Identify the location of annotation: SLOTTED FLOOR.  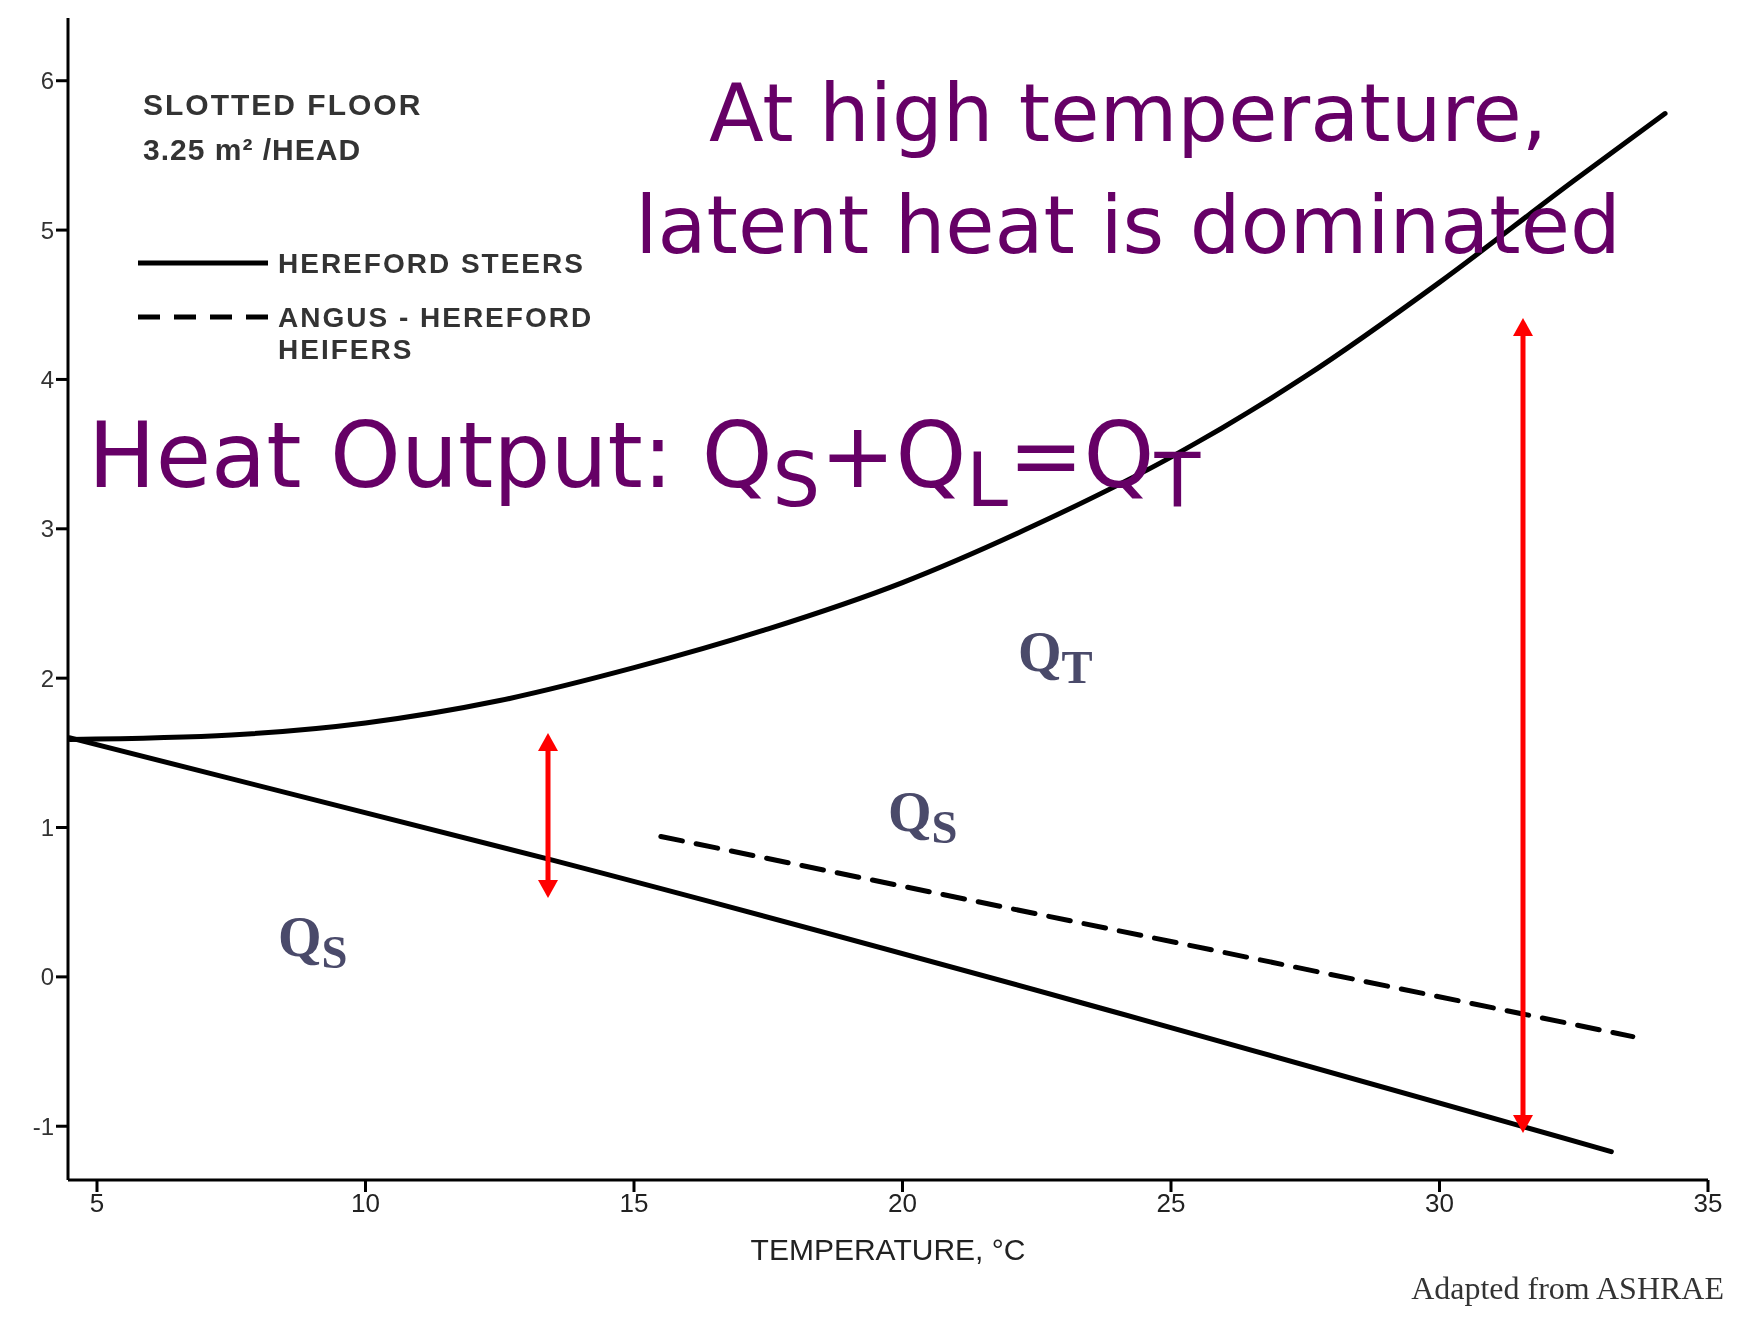
(283, 105).